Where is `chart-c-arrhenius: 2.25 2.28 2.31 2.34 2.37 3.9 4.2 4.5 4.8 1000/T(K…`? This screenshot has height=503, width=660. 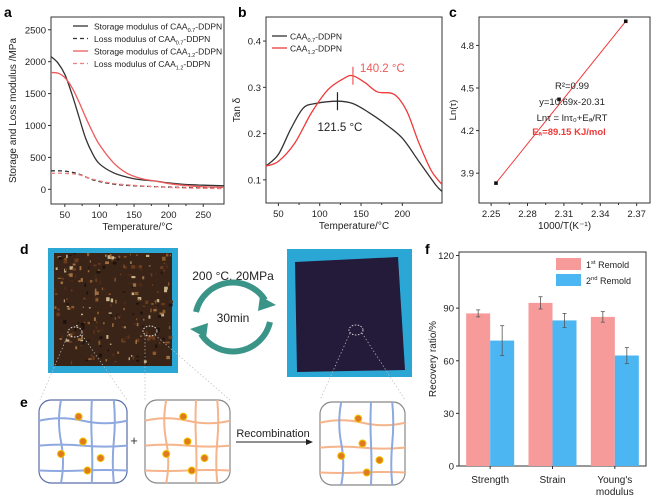 chart-c-arrhenius: 2.25 2.28 2.31 2.34 2.37 3.9 4.2 4.5 4.8 1000/T(K… is located at coordinates (549, 124).